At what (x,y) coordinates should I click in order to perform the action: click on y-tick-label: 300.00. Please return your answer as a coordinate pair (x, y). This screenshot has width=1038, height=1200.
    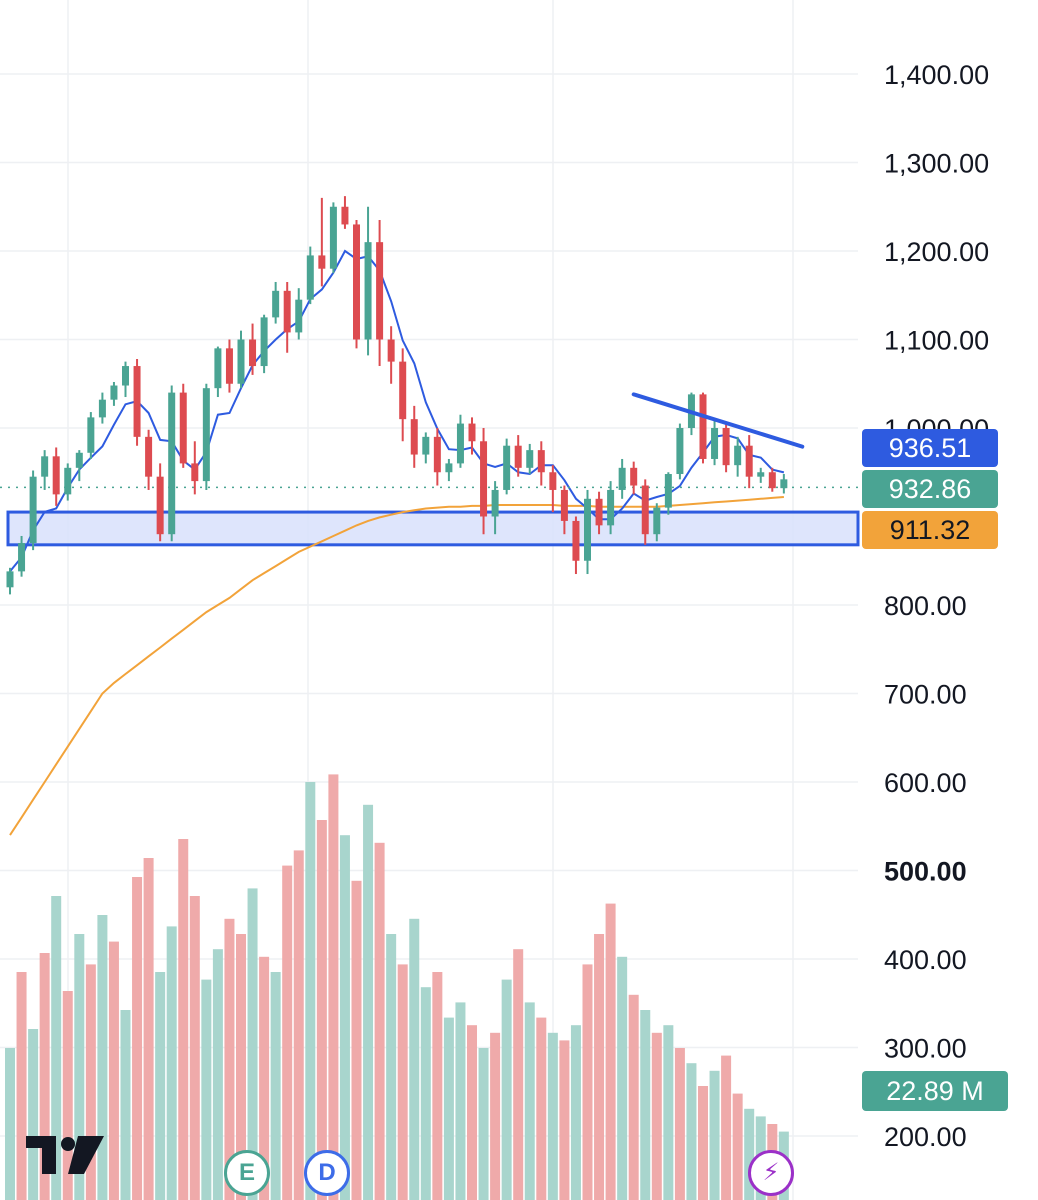
    Looking at the image, I should click on (925, 1049).